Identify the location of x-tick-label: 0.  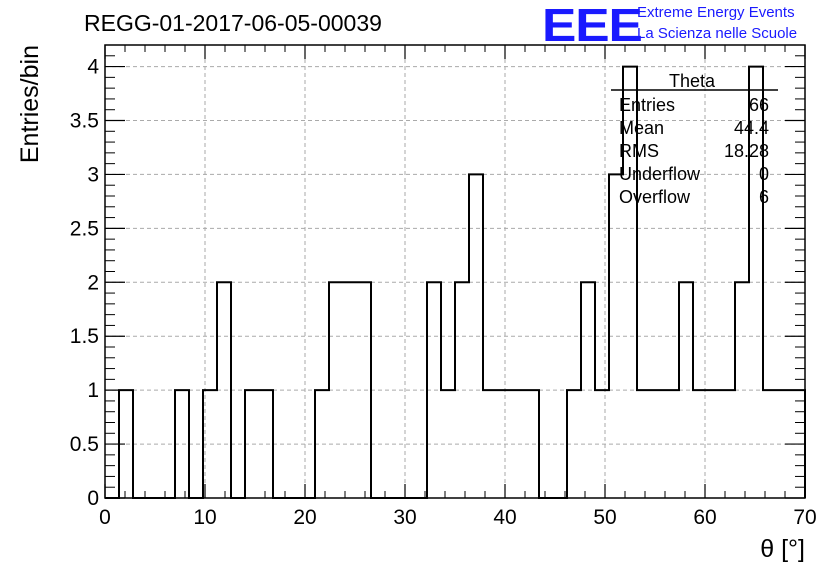
(105, 517).